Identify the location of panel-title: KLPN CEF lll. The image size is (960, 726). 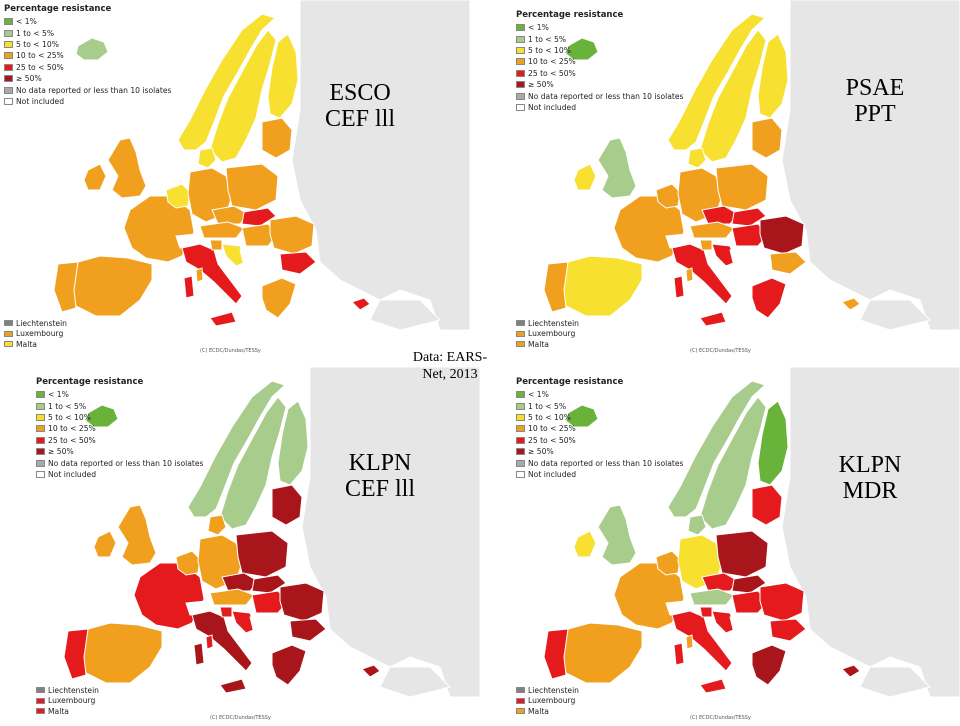
(380, 476).